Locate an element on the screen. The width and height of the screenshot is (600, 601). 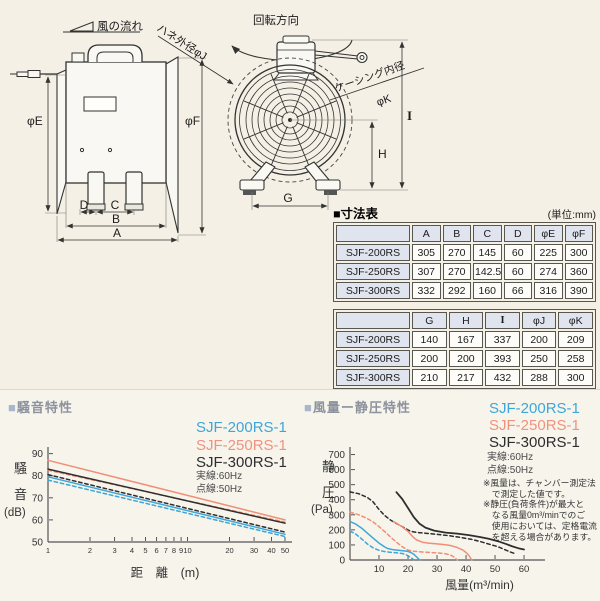
intake-flange is located at coordinates (61, 142).